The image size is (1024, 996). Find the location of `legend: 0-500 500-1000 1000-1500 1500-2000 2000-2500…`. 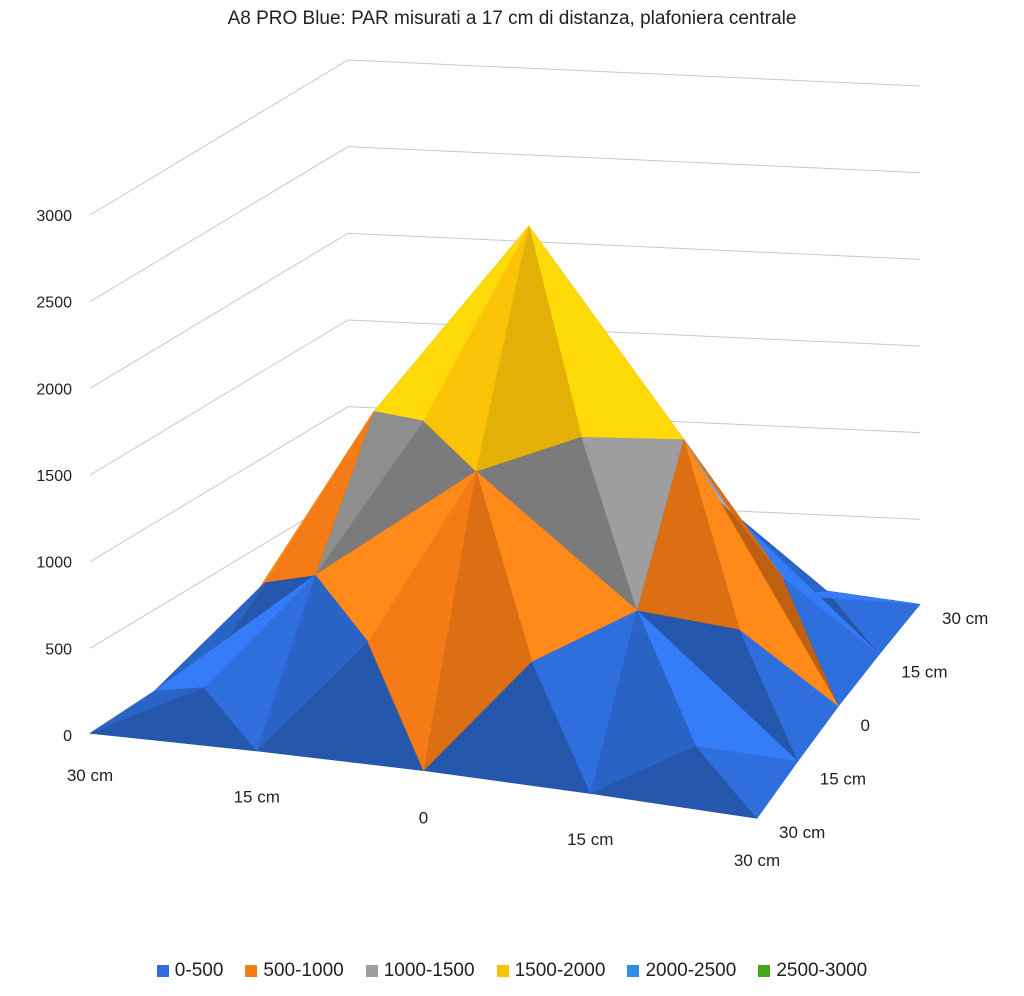

legend: 0-500 500-1000 1000-1500 1500-2000 2000-2500… is located at coordinates (512, 971).